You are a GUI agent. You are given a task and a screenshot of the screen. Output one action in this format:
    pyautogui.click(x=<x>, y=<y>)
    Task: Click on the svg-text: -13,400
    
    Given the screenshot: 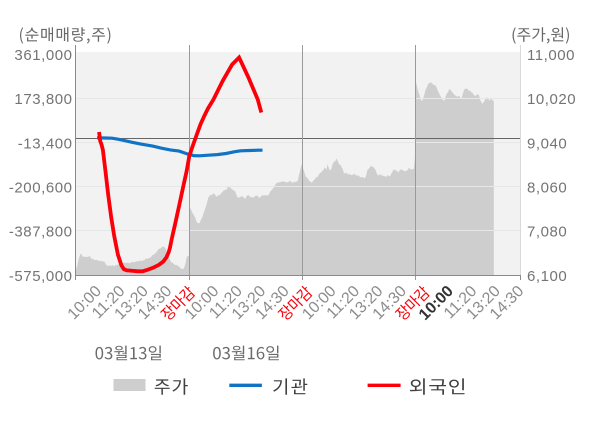 What is the action you would take?
    pyautogui.click(x=45, y=143)
    